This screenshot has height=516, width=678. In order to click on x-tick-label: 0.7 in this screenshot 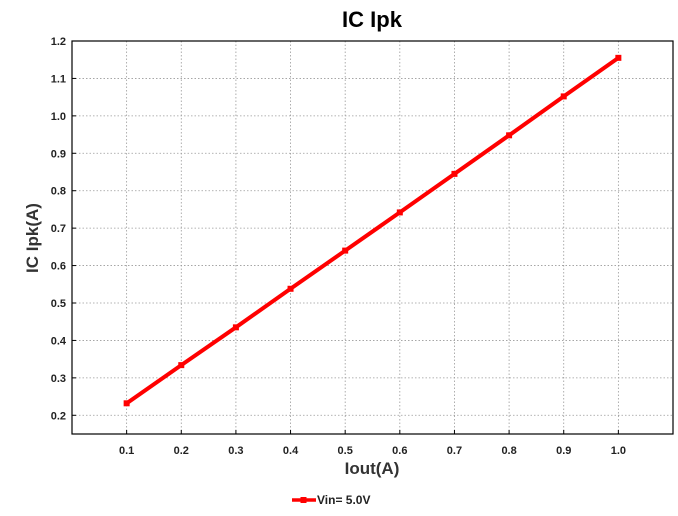, I will do `click(454, 451)`.